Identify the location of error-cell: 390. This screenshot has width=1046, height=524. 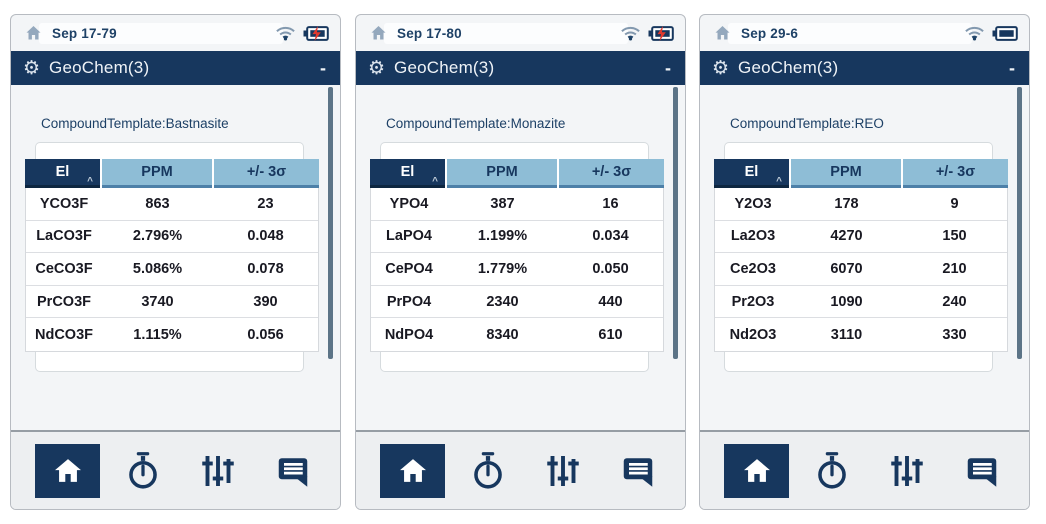
(265, 301).